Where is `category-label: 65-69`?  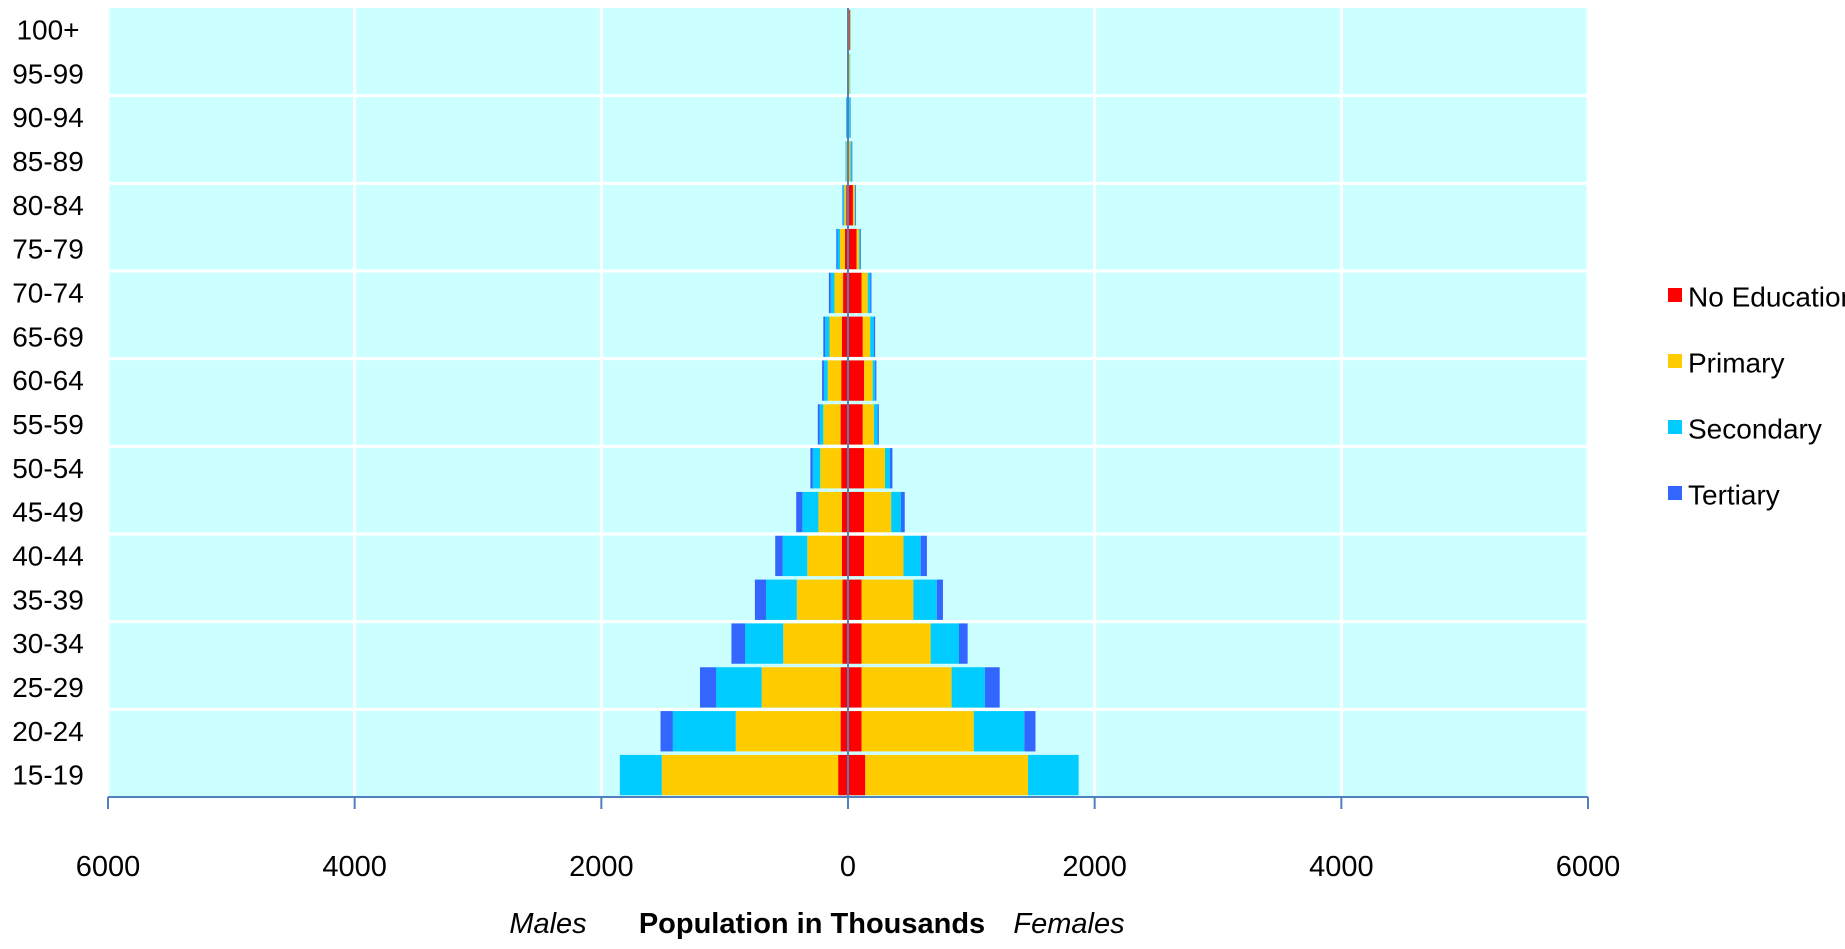 category-label: 65-69 is located at coordinates (48, 336).